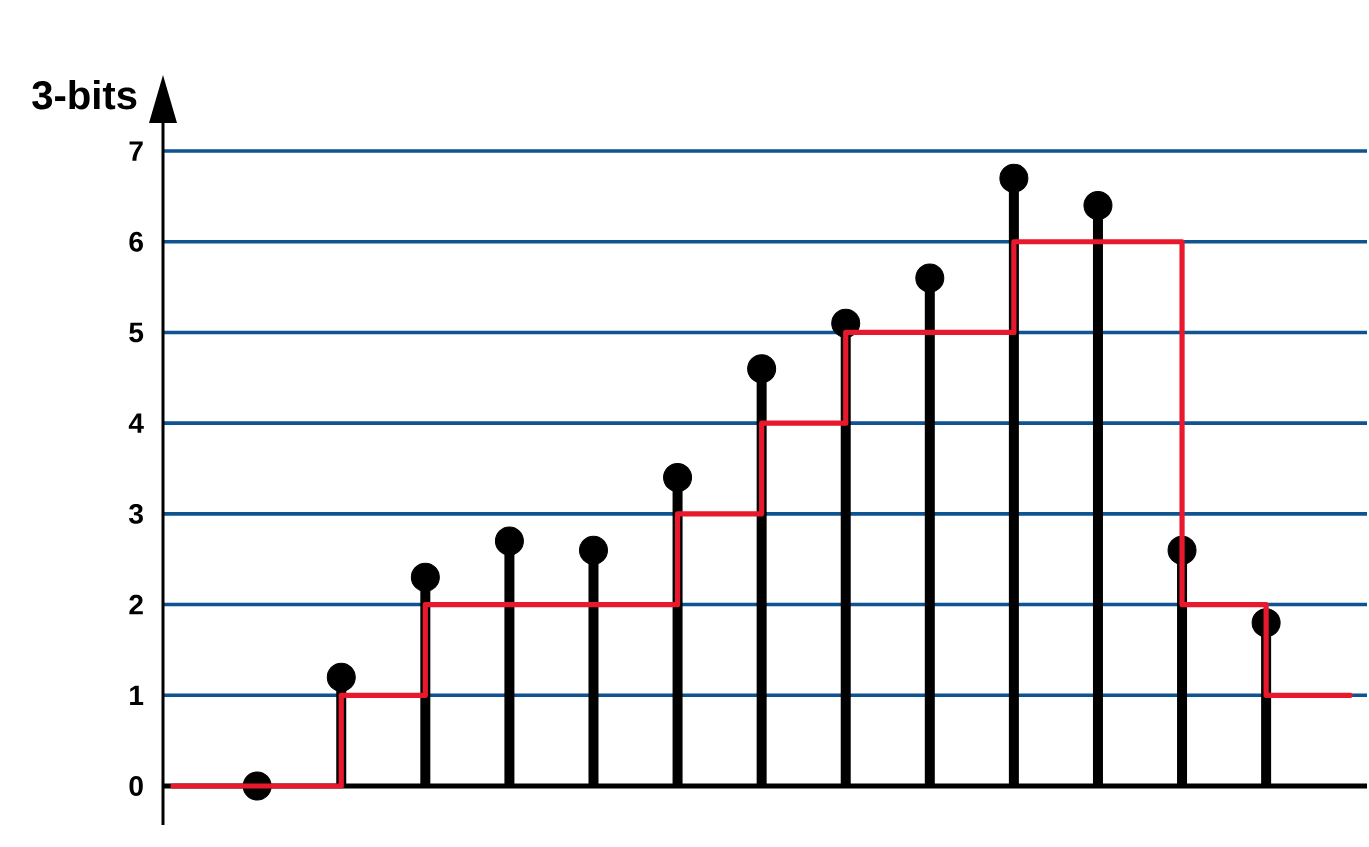 The width and height of the screenshot is (1369, 847). Describe the element at coordinates (136, 786) in the screenshot. I see `y-tick-label: 0` at that location.